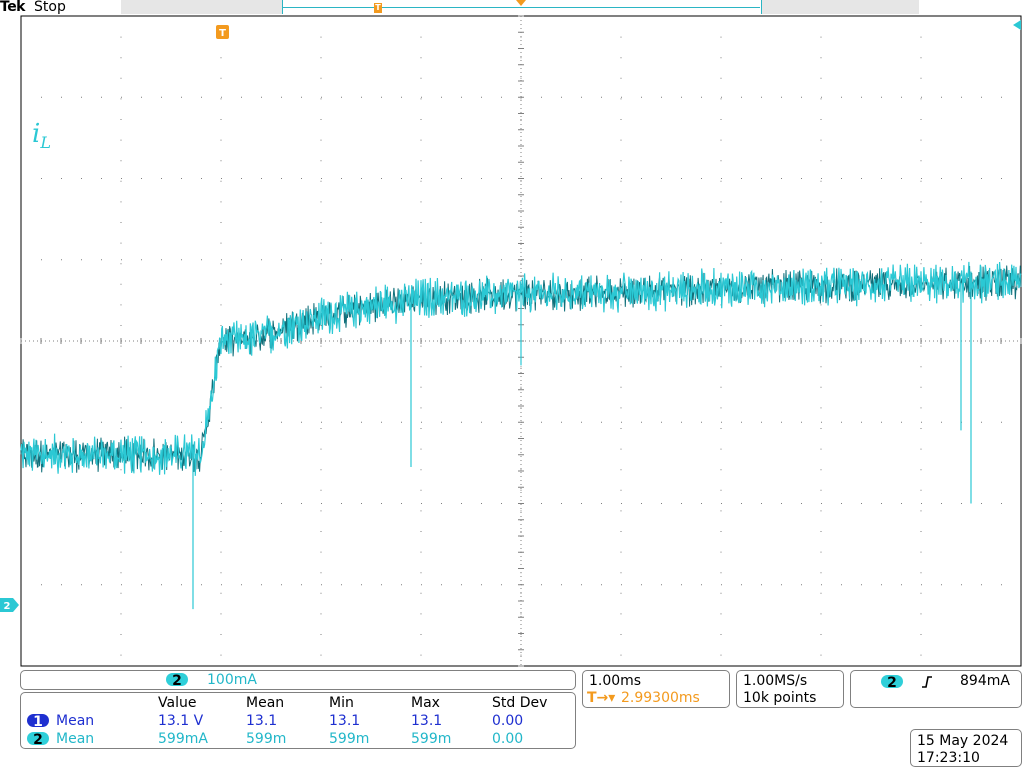 The image size is (1024, 768). I want to click on channel2-ground-glyph: 2, so click(7, 606).